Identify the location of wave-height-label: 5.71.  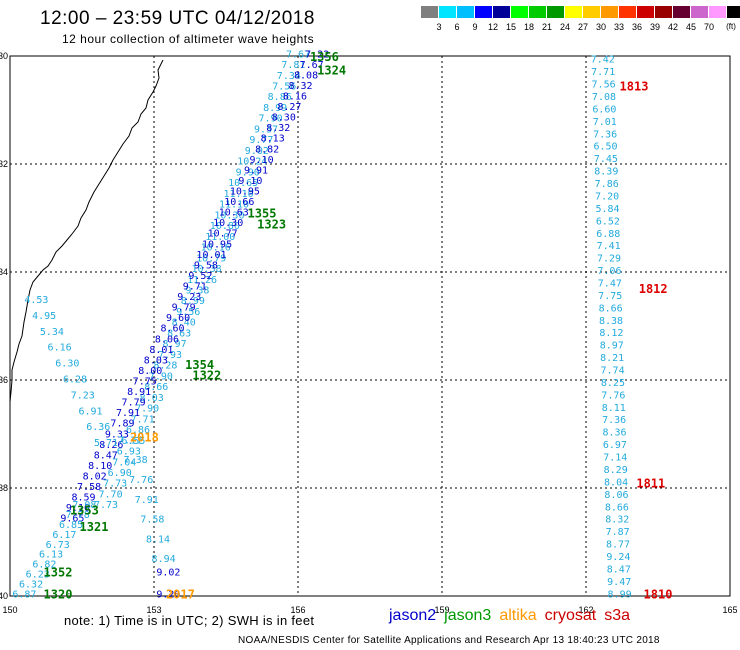
(106, 443).